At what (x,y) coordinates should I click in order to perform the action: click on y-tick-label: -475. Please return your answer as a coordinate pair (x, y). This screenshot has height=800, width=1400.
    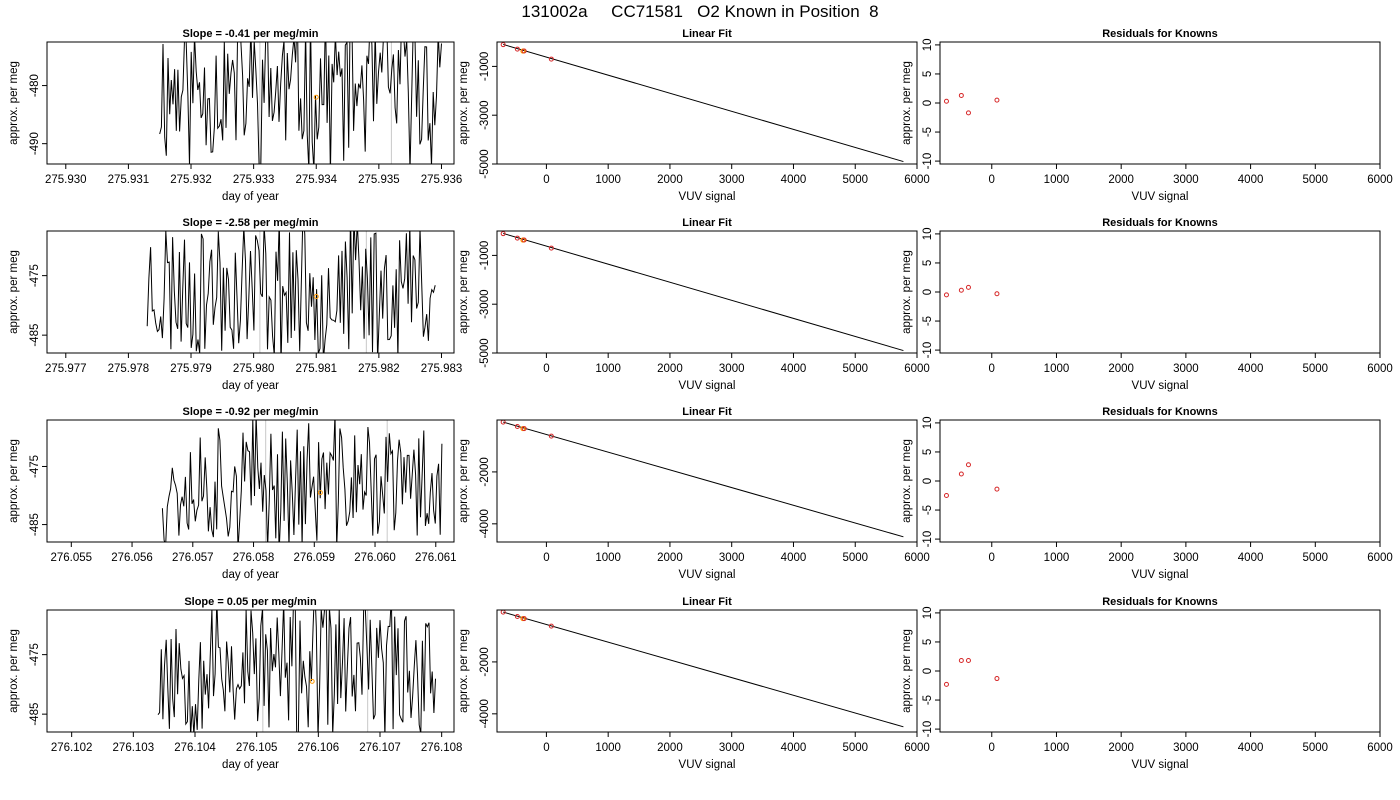
    Looking at the image, I should click on (35, 654).